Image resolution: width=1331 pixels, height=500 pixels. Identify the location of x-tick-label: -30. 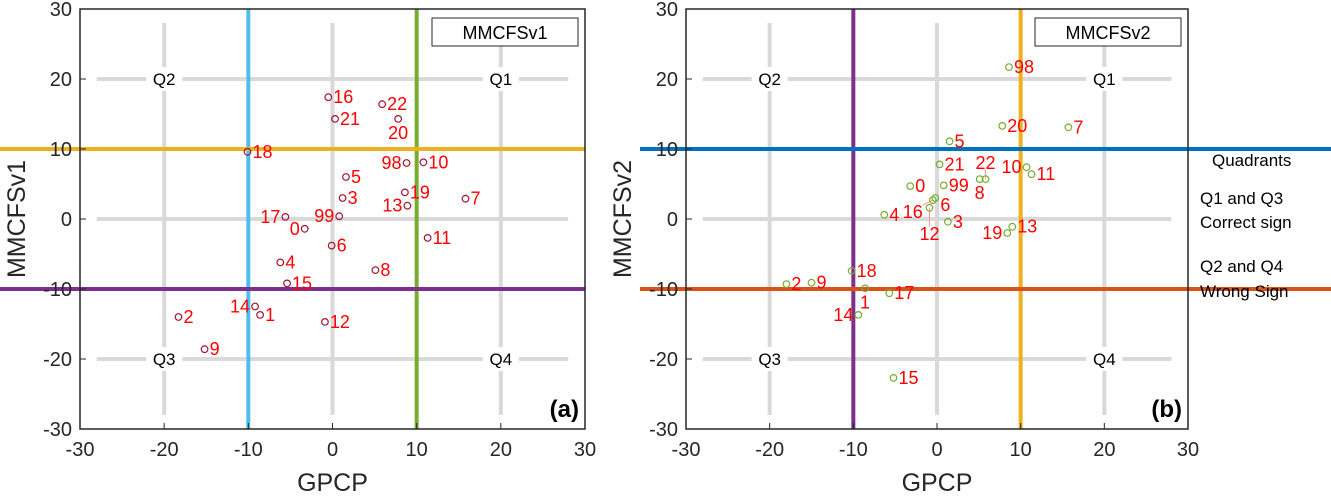
(686, 450).